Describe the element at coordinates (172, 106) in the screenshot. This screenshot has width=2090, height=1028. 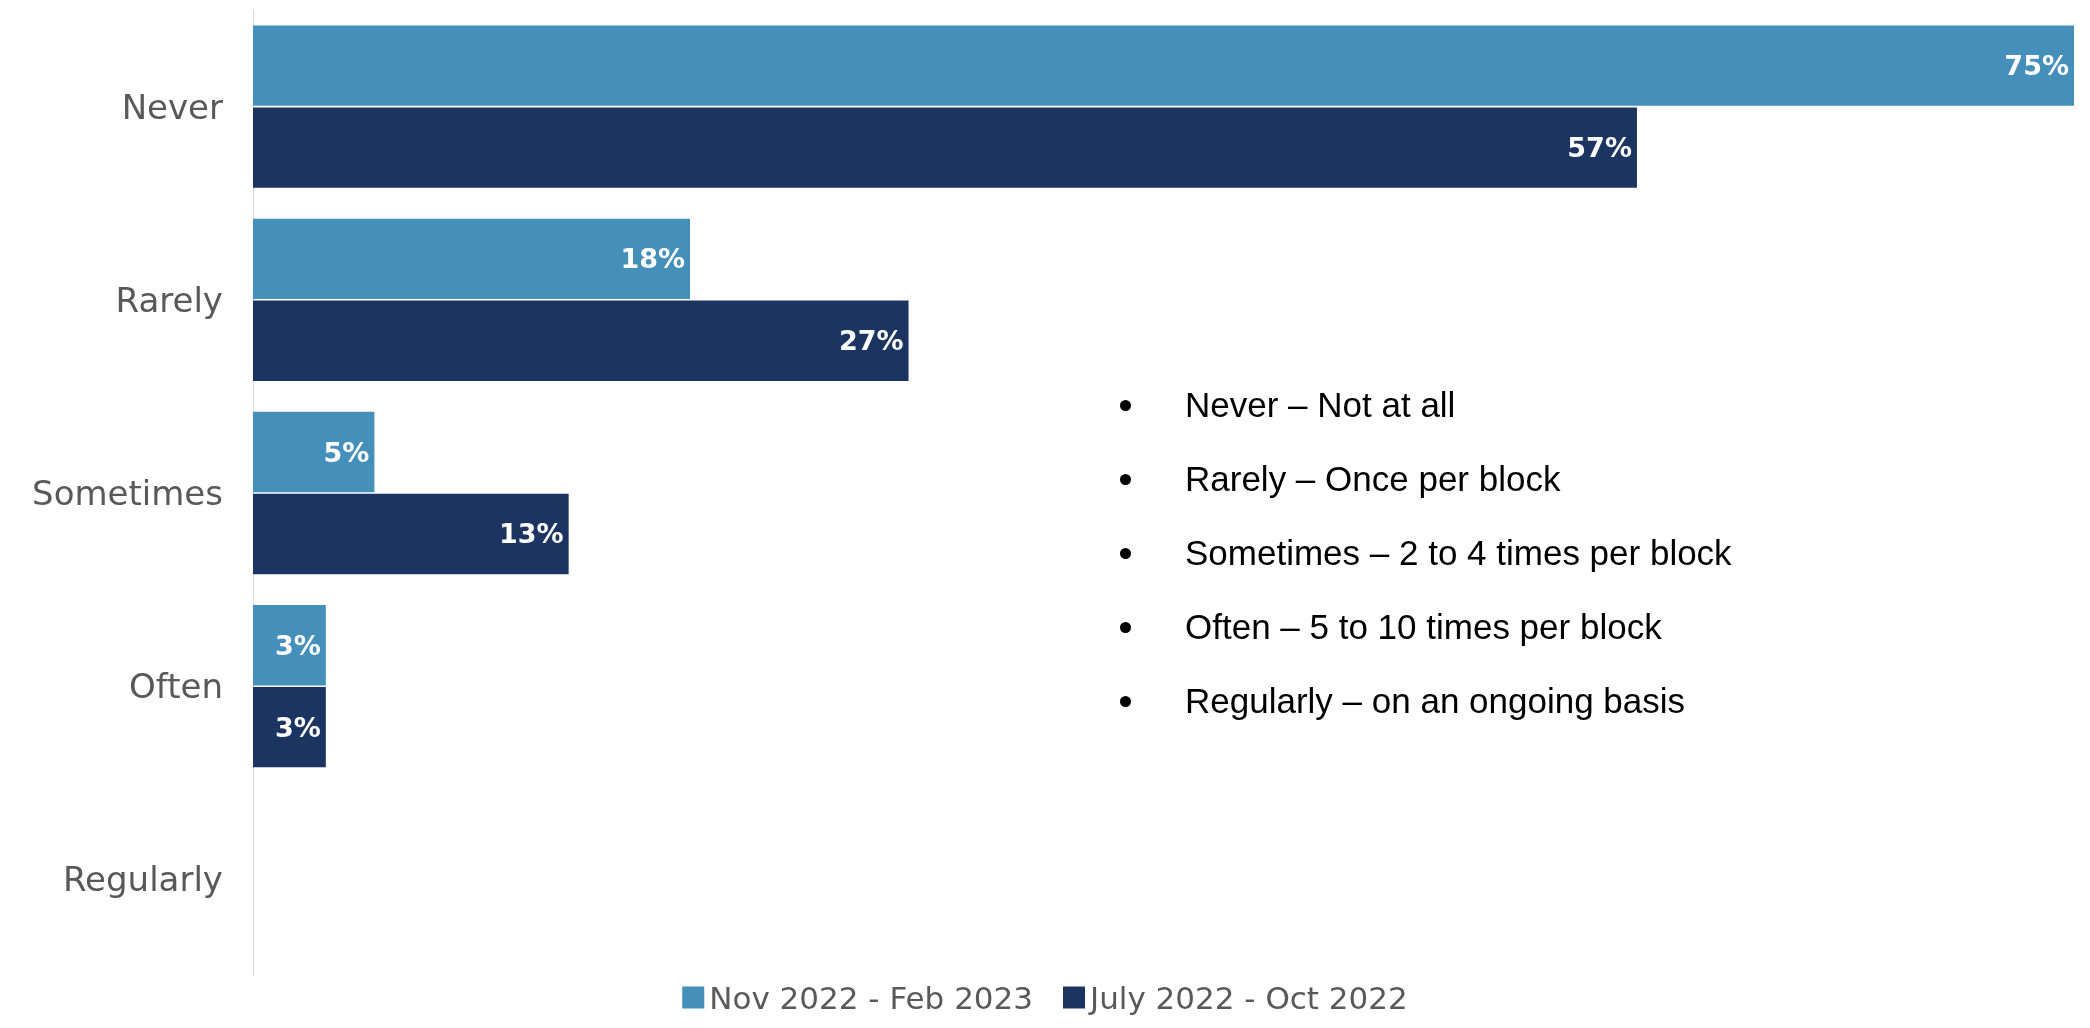
I see `y-tick-label: Never` at that location.